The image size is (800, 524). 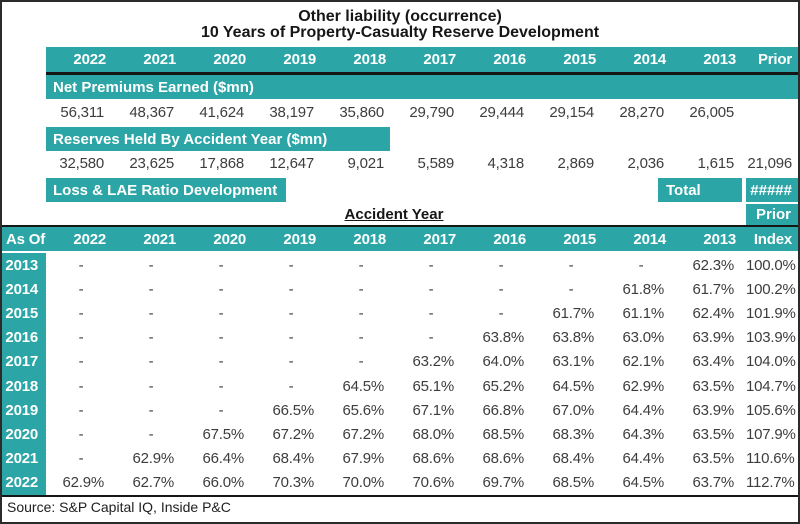 I want to click on ratio-cell: 68.4%, so click(x=293, y=459).